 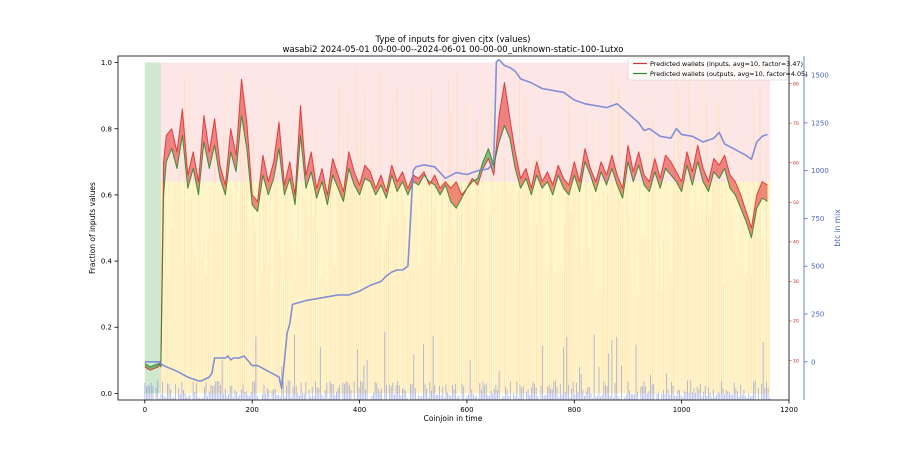 I want to click on x-axis-label: Coinjoin in time, so click(x=453, y=418).